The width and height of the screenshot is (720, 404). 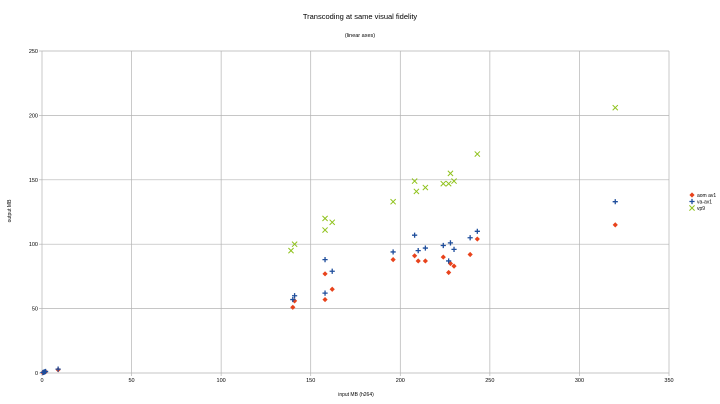 I want to click on legend-item: aom av1, so click(x=702, y=195).